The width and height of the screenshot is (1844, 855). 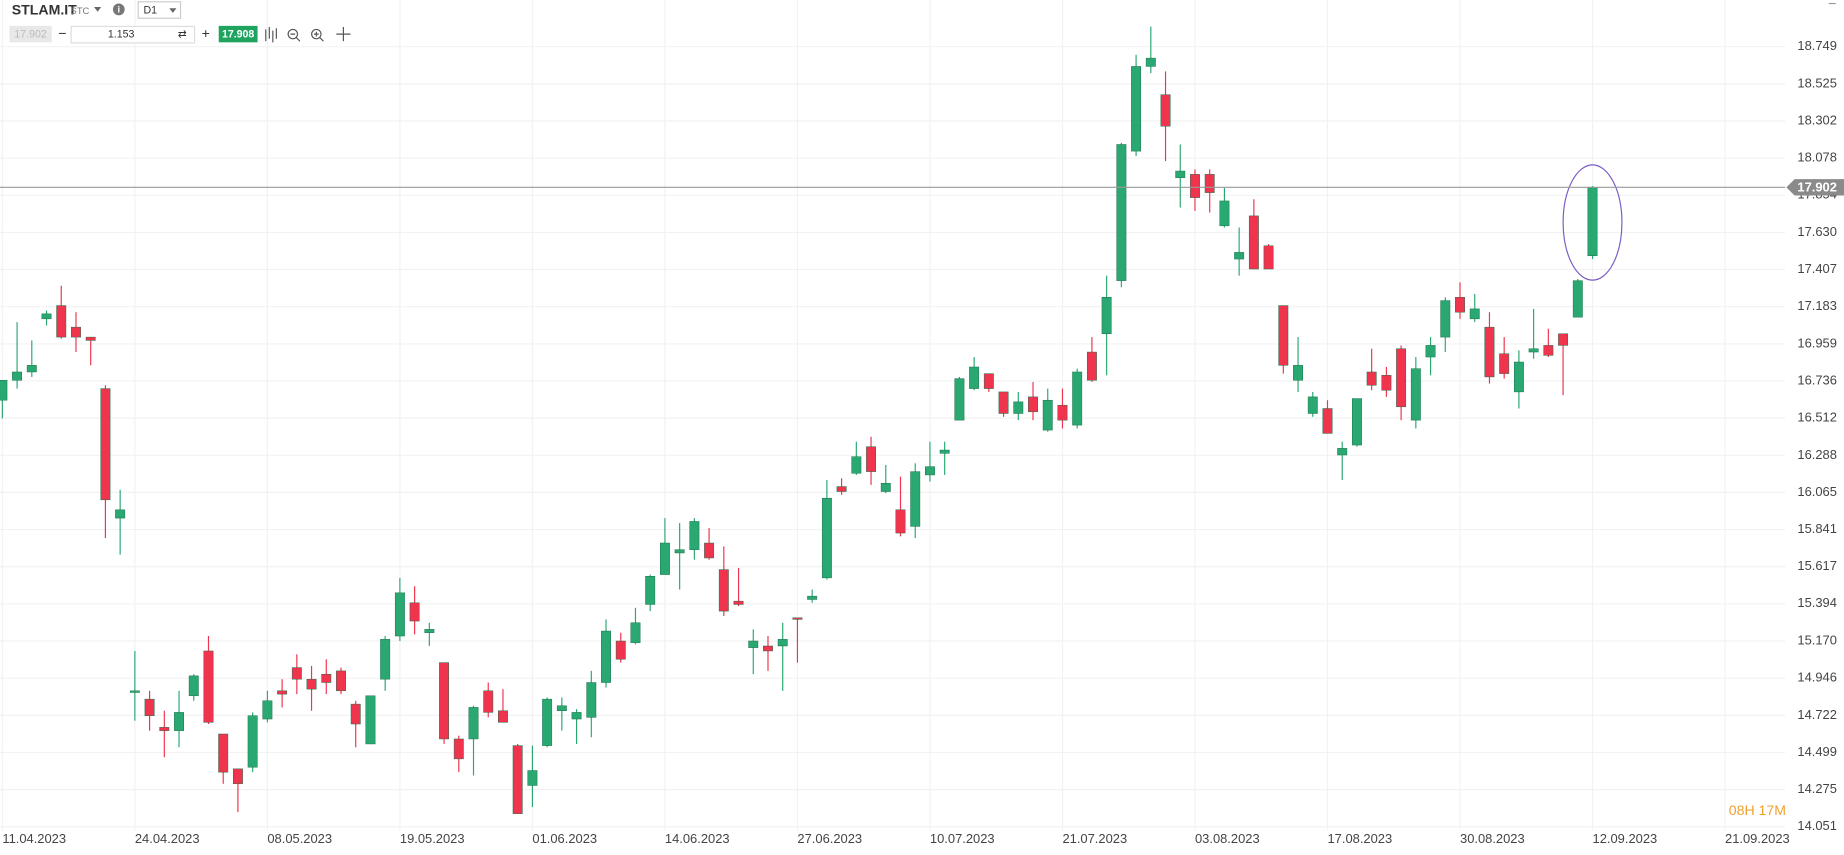 I want to click on timeframe-select, so click(x=159, y=10).